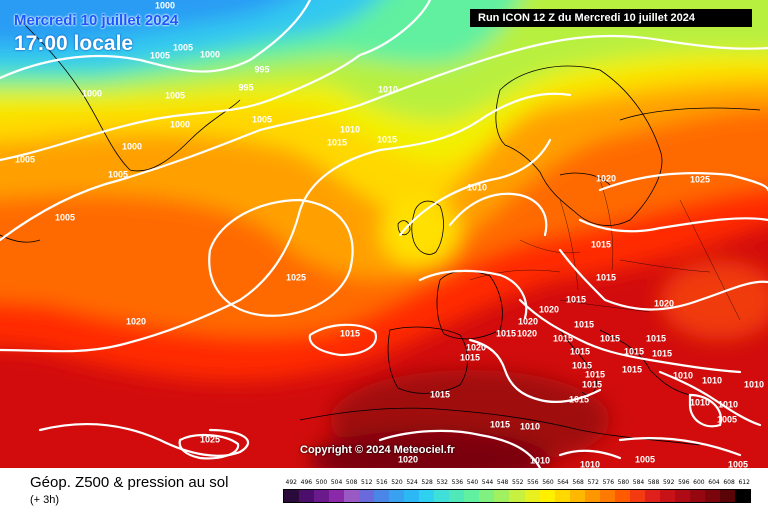 The width and height of the screenshot is (768, 512). I want to click on legend-label: 584, so click(638, 482).